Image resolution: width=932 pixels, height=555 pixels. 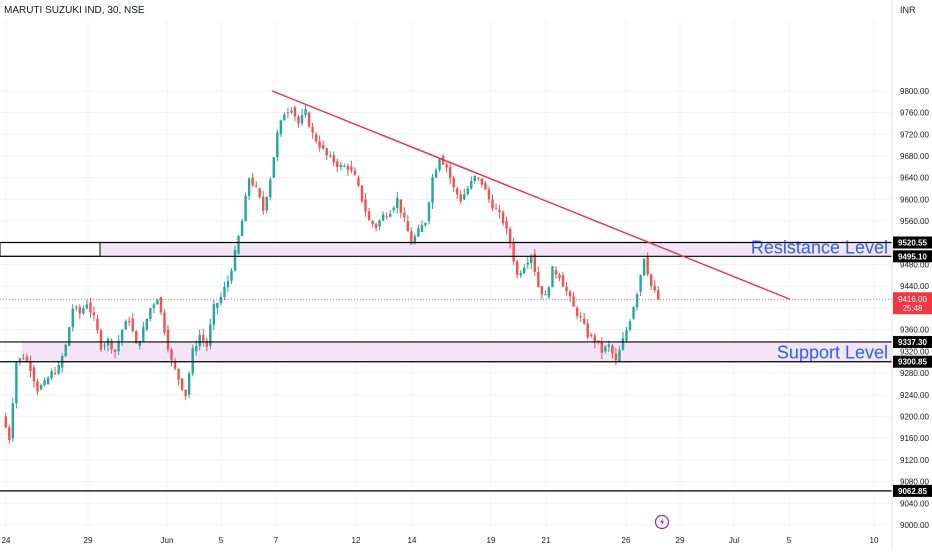 What do you see at coordinates (167, 540) in the screenshot?
I see `x-tick-label: Jun` at bounding box center [167, 540].